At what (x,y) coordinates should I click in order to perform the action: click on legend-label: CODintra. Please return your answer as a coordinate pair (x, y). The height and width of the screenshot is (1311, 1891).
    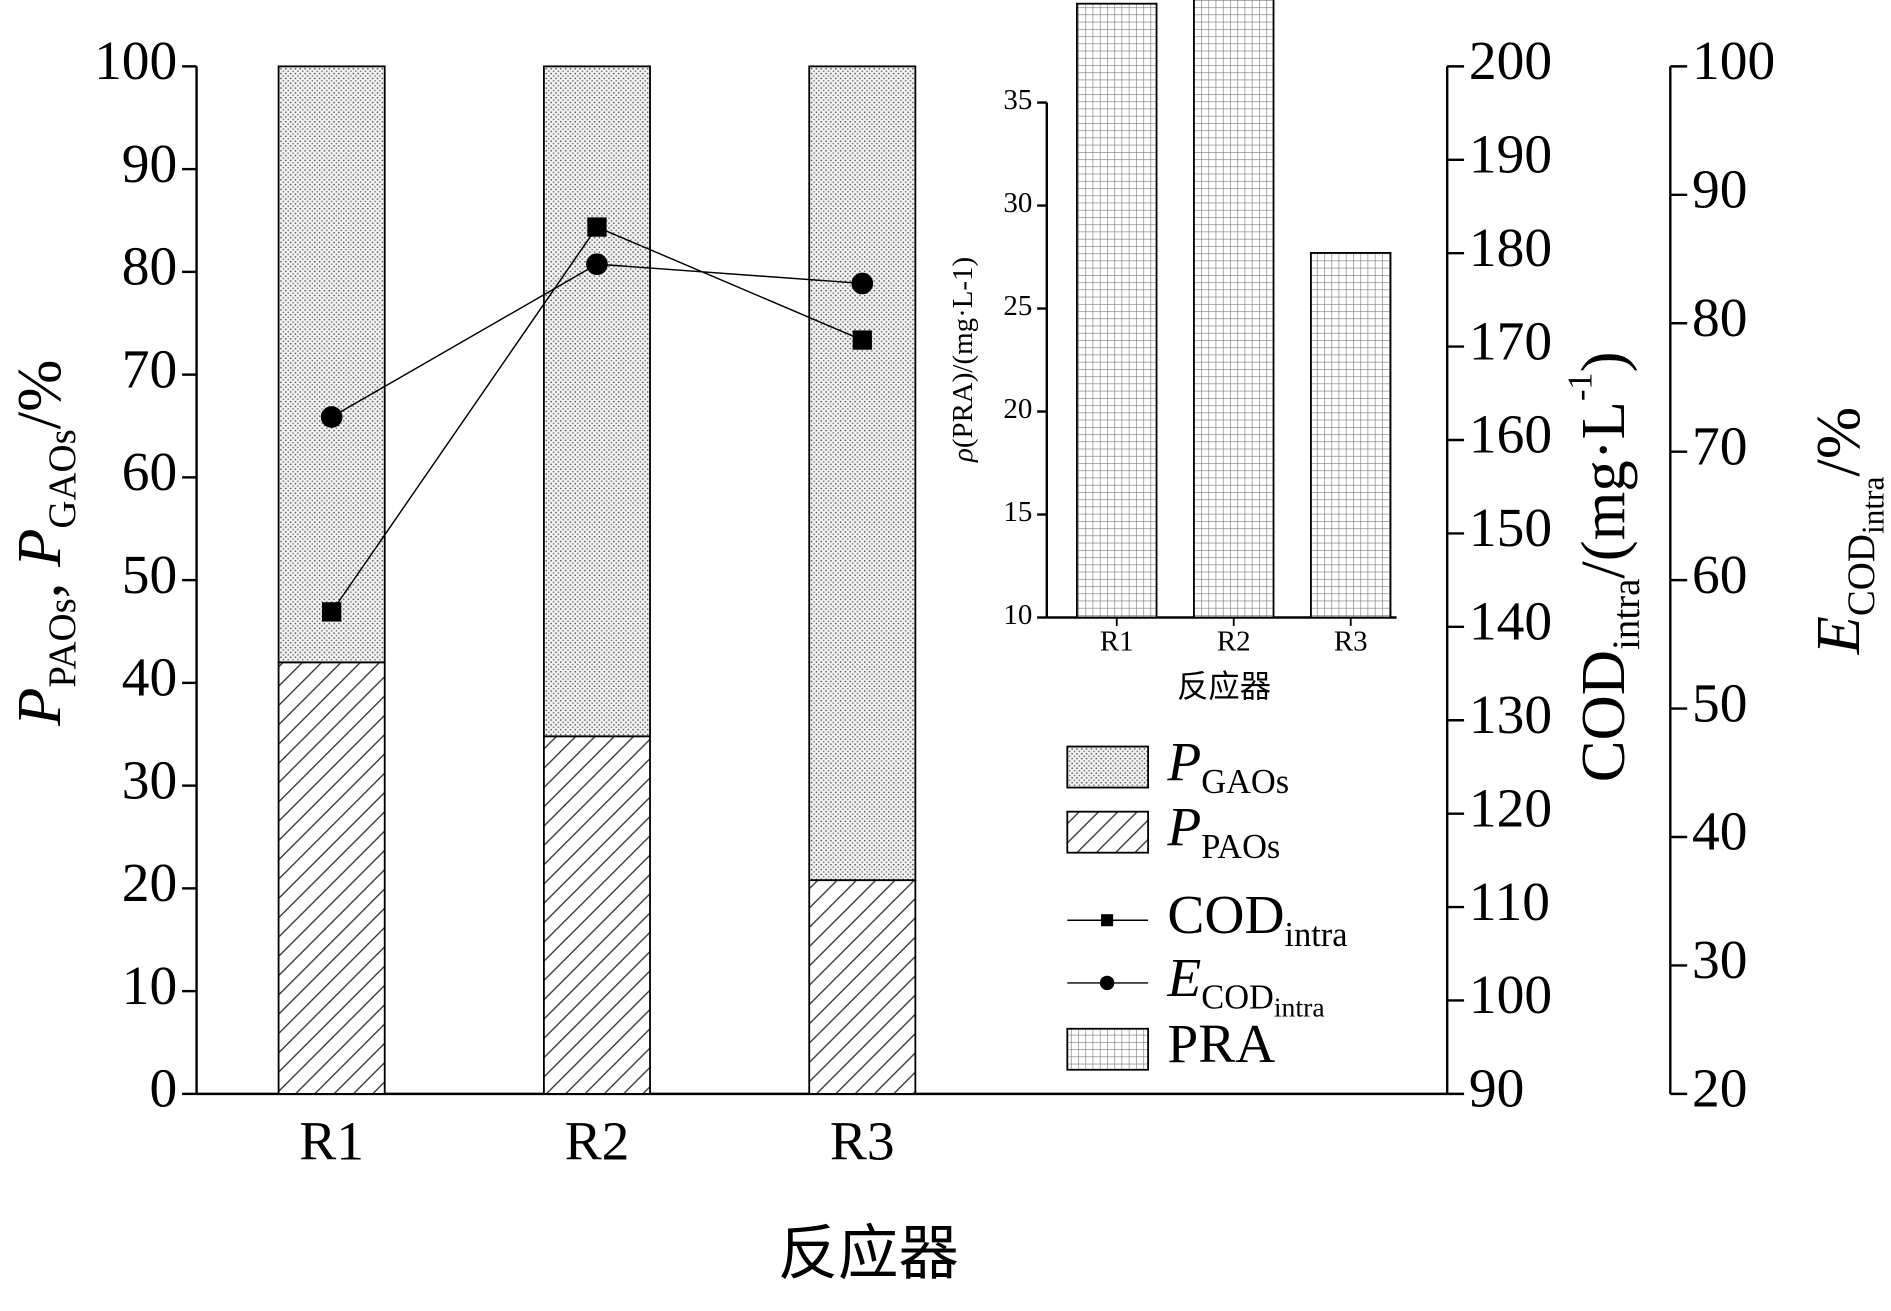
    Looking at the image, I should click on (1257, 919).